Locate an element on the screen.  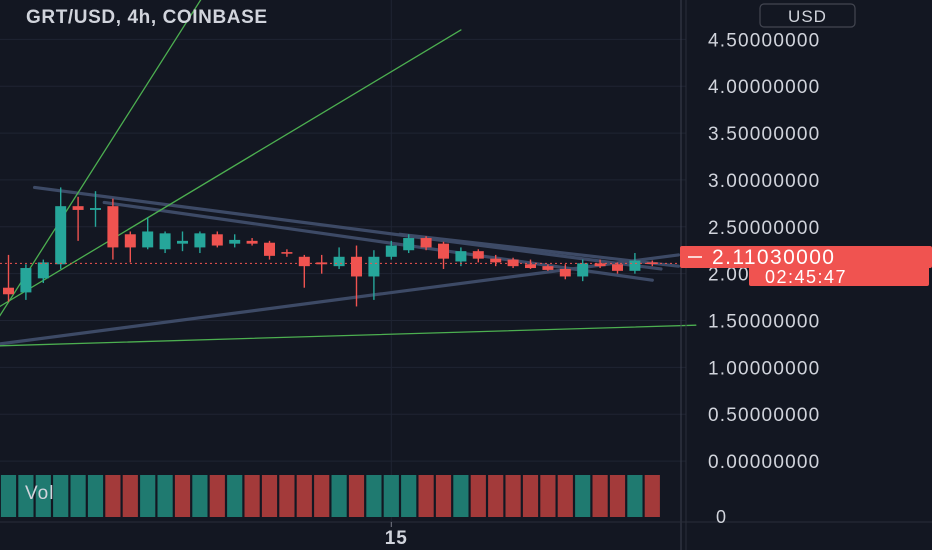
currency-button: USD is located at coordinates (807, 15).